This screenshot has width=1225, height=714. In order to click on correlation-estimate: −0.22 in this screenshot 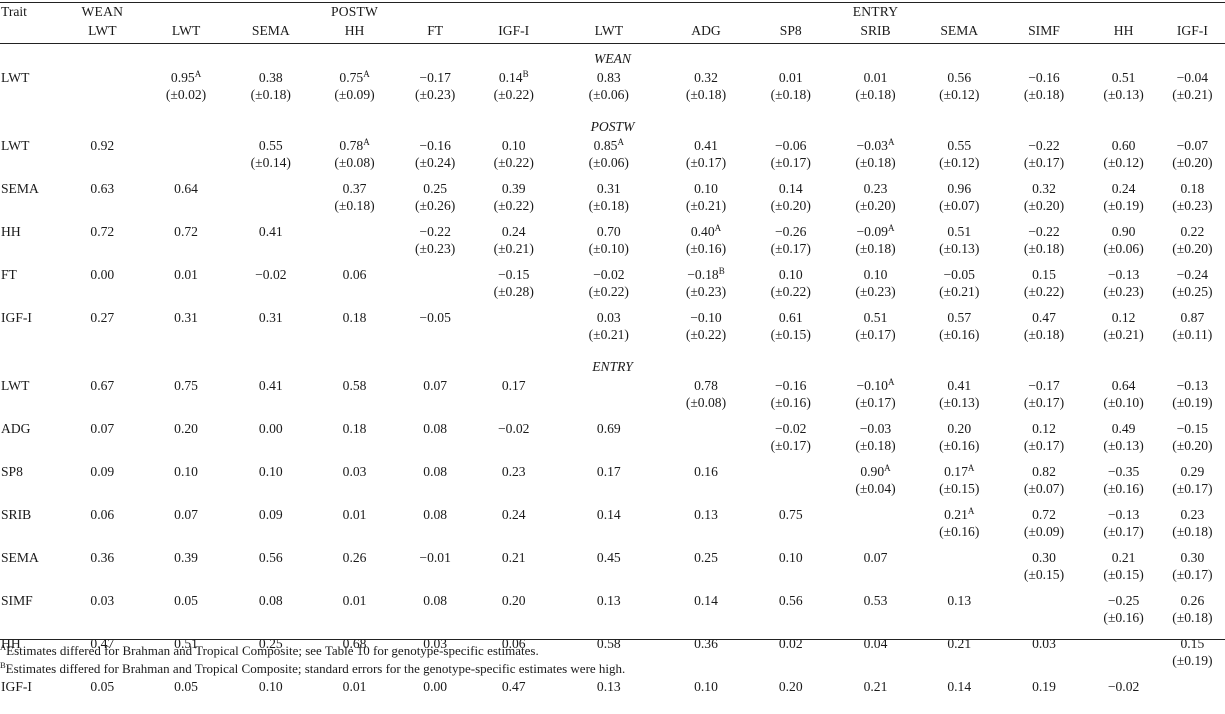, I will do `click(1044, 231)`.